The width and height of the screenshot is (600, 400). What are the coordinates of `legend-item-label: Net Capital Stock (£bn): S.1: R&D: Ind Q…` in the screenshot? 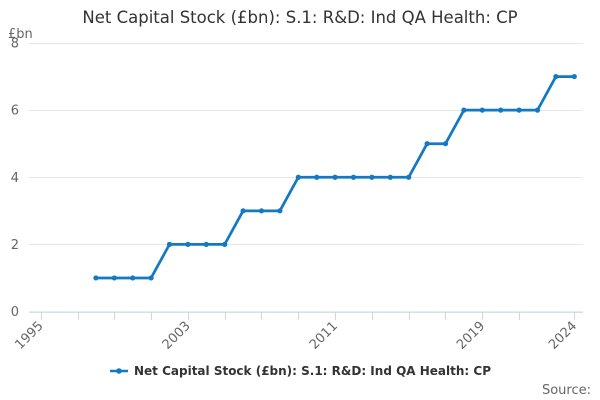 It's located at (312, 371).